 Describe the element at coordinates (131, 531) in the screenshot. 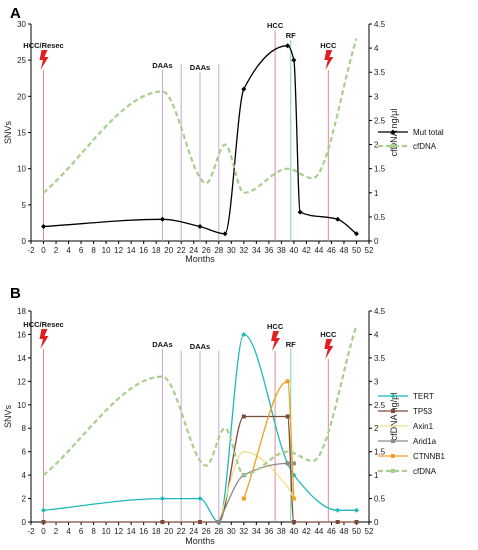

I see `x-tick-label: 14` at that location.